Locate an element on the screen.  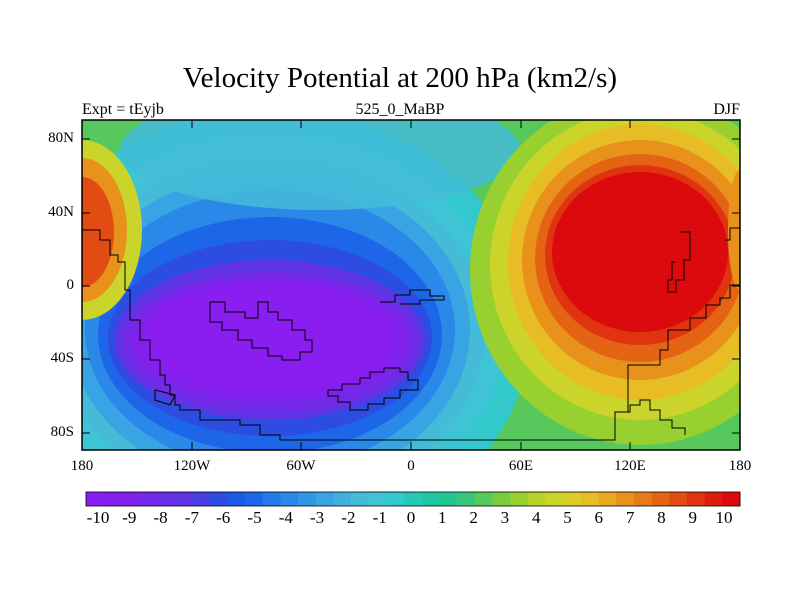
y-tick-label: 0 is located at coordinates (70, 285).